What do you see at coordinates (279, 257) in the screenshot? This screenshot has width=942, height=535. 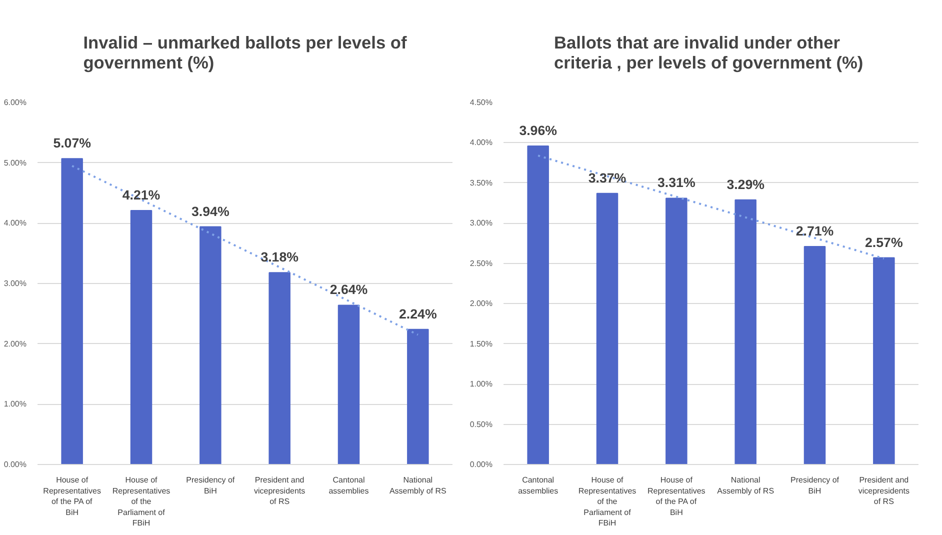 I see `data-label: 3.18%` at bounding box center [279, 257].